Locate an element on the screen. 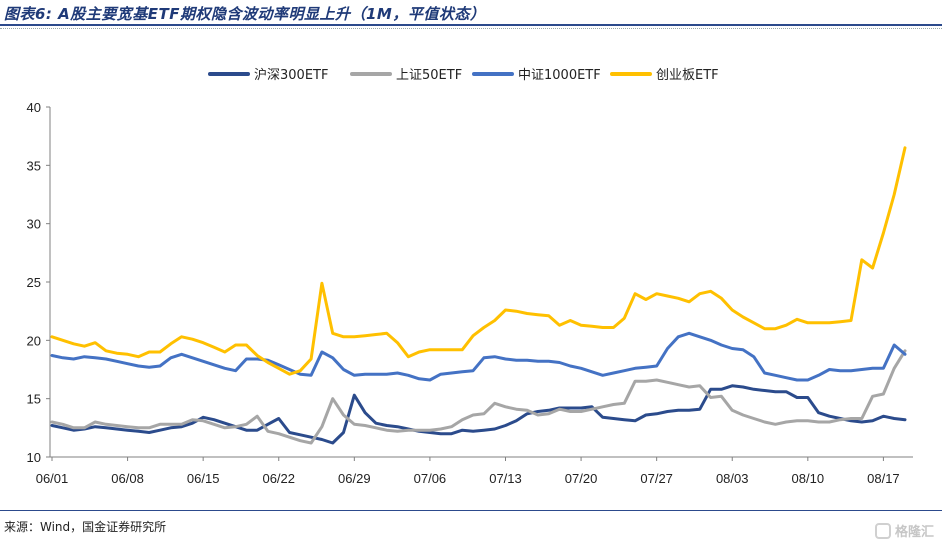  watermark-logo-icon is located at coordinates (882, 530).